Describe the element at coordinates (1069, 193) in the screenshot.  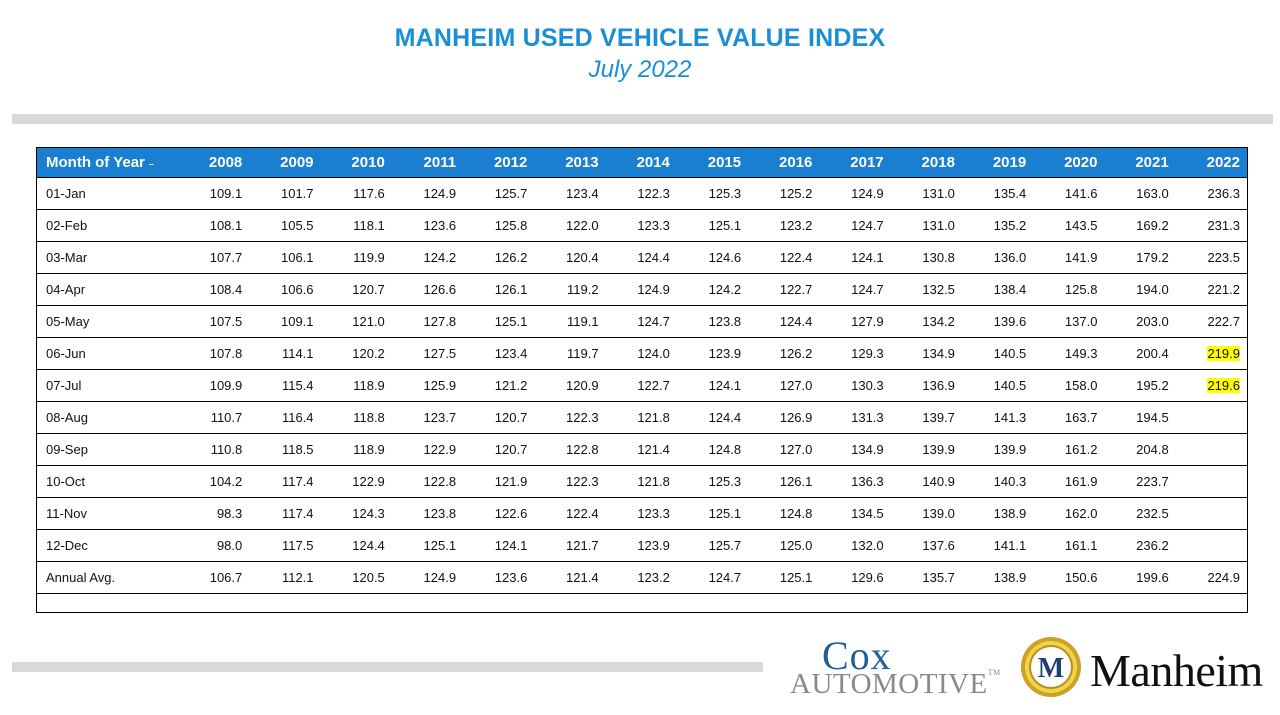
I see `value-cell: 141.6` at that location.